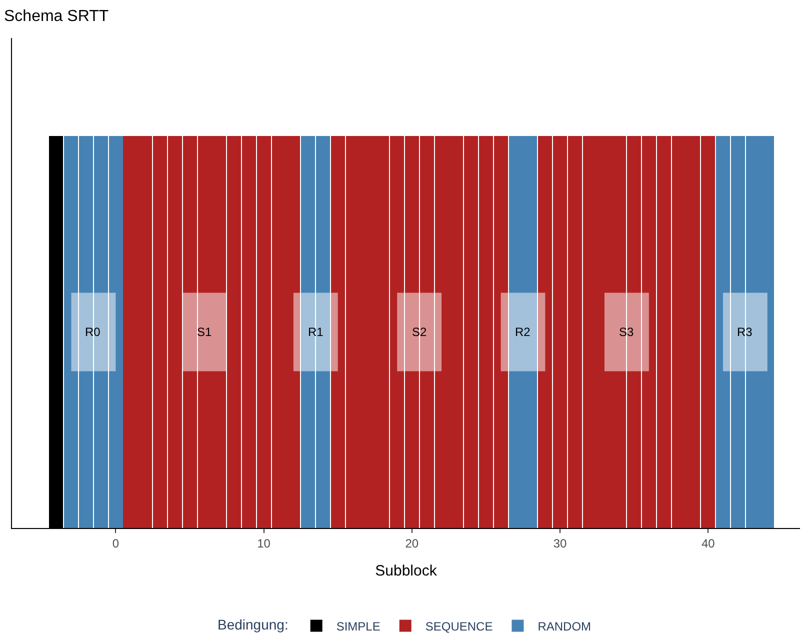 The height and width of the screenshot is (642, 802). I want to click on legend-label: RANDOM, so click(565, 626).